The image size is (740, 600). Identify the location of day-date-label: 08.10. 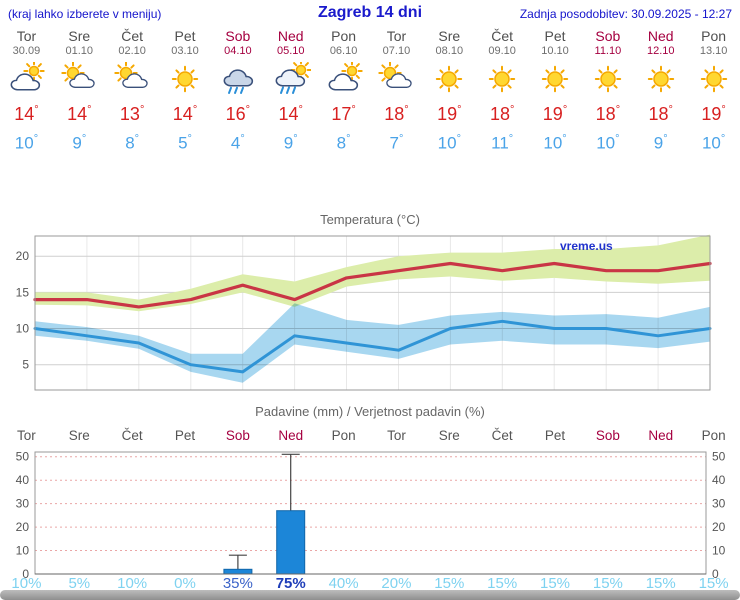
(449, 51).